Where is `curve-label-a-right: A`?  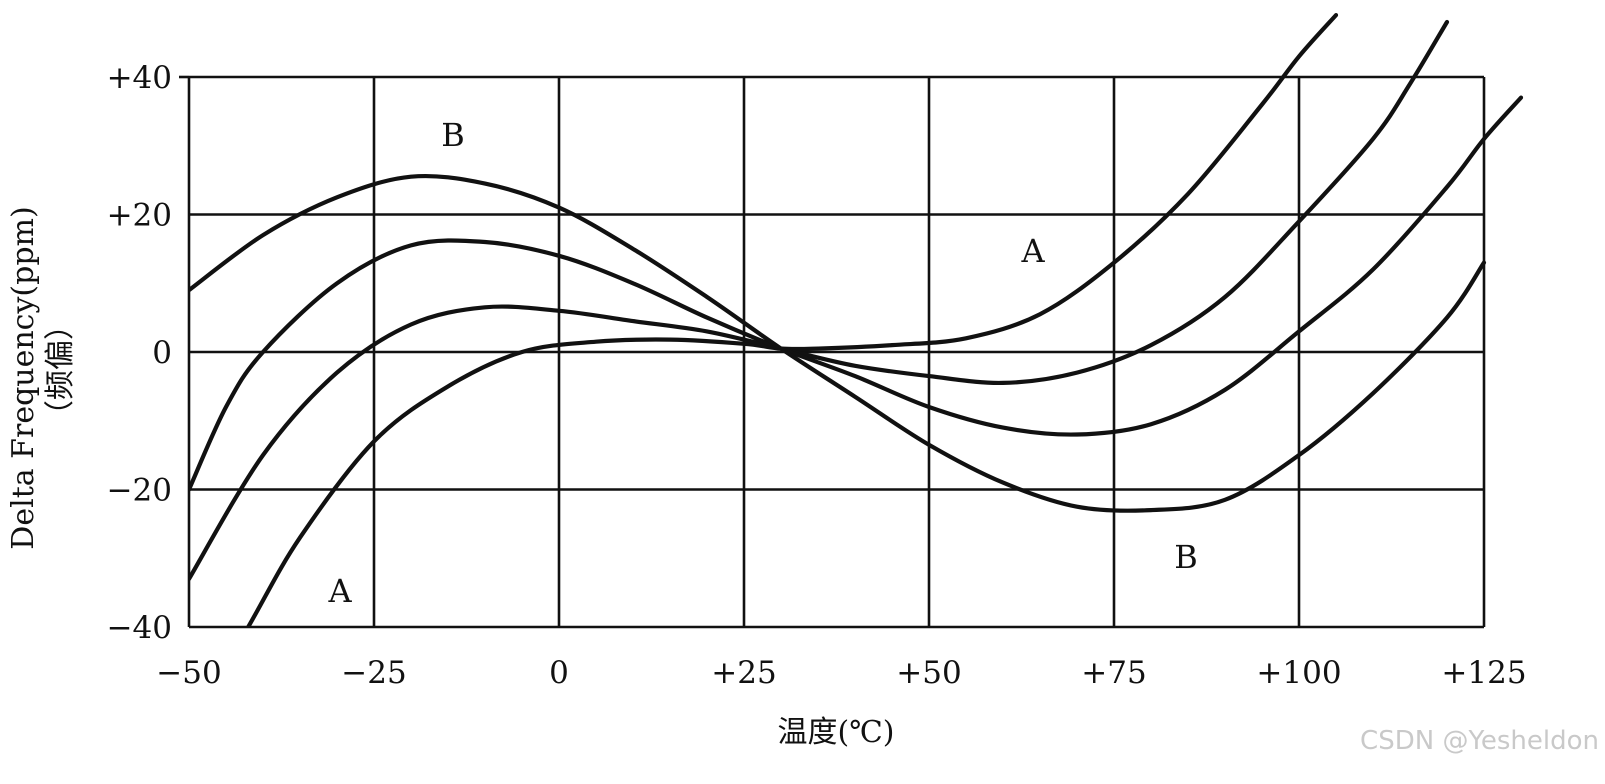
curve-label-a-right: A is located at coordinates (1032, 251).